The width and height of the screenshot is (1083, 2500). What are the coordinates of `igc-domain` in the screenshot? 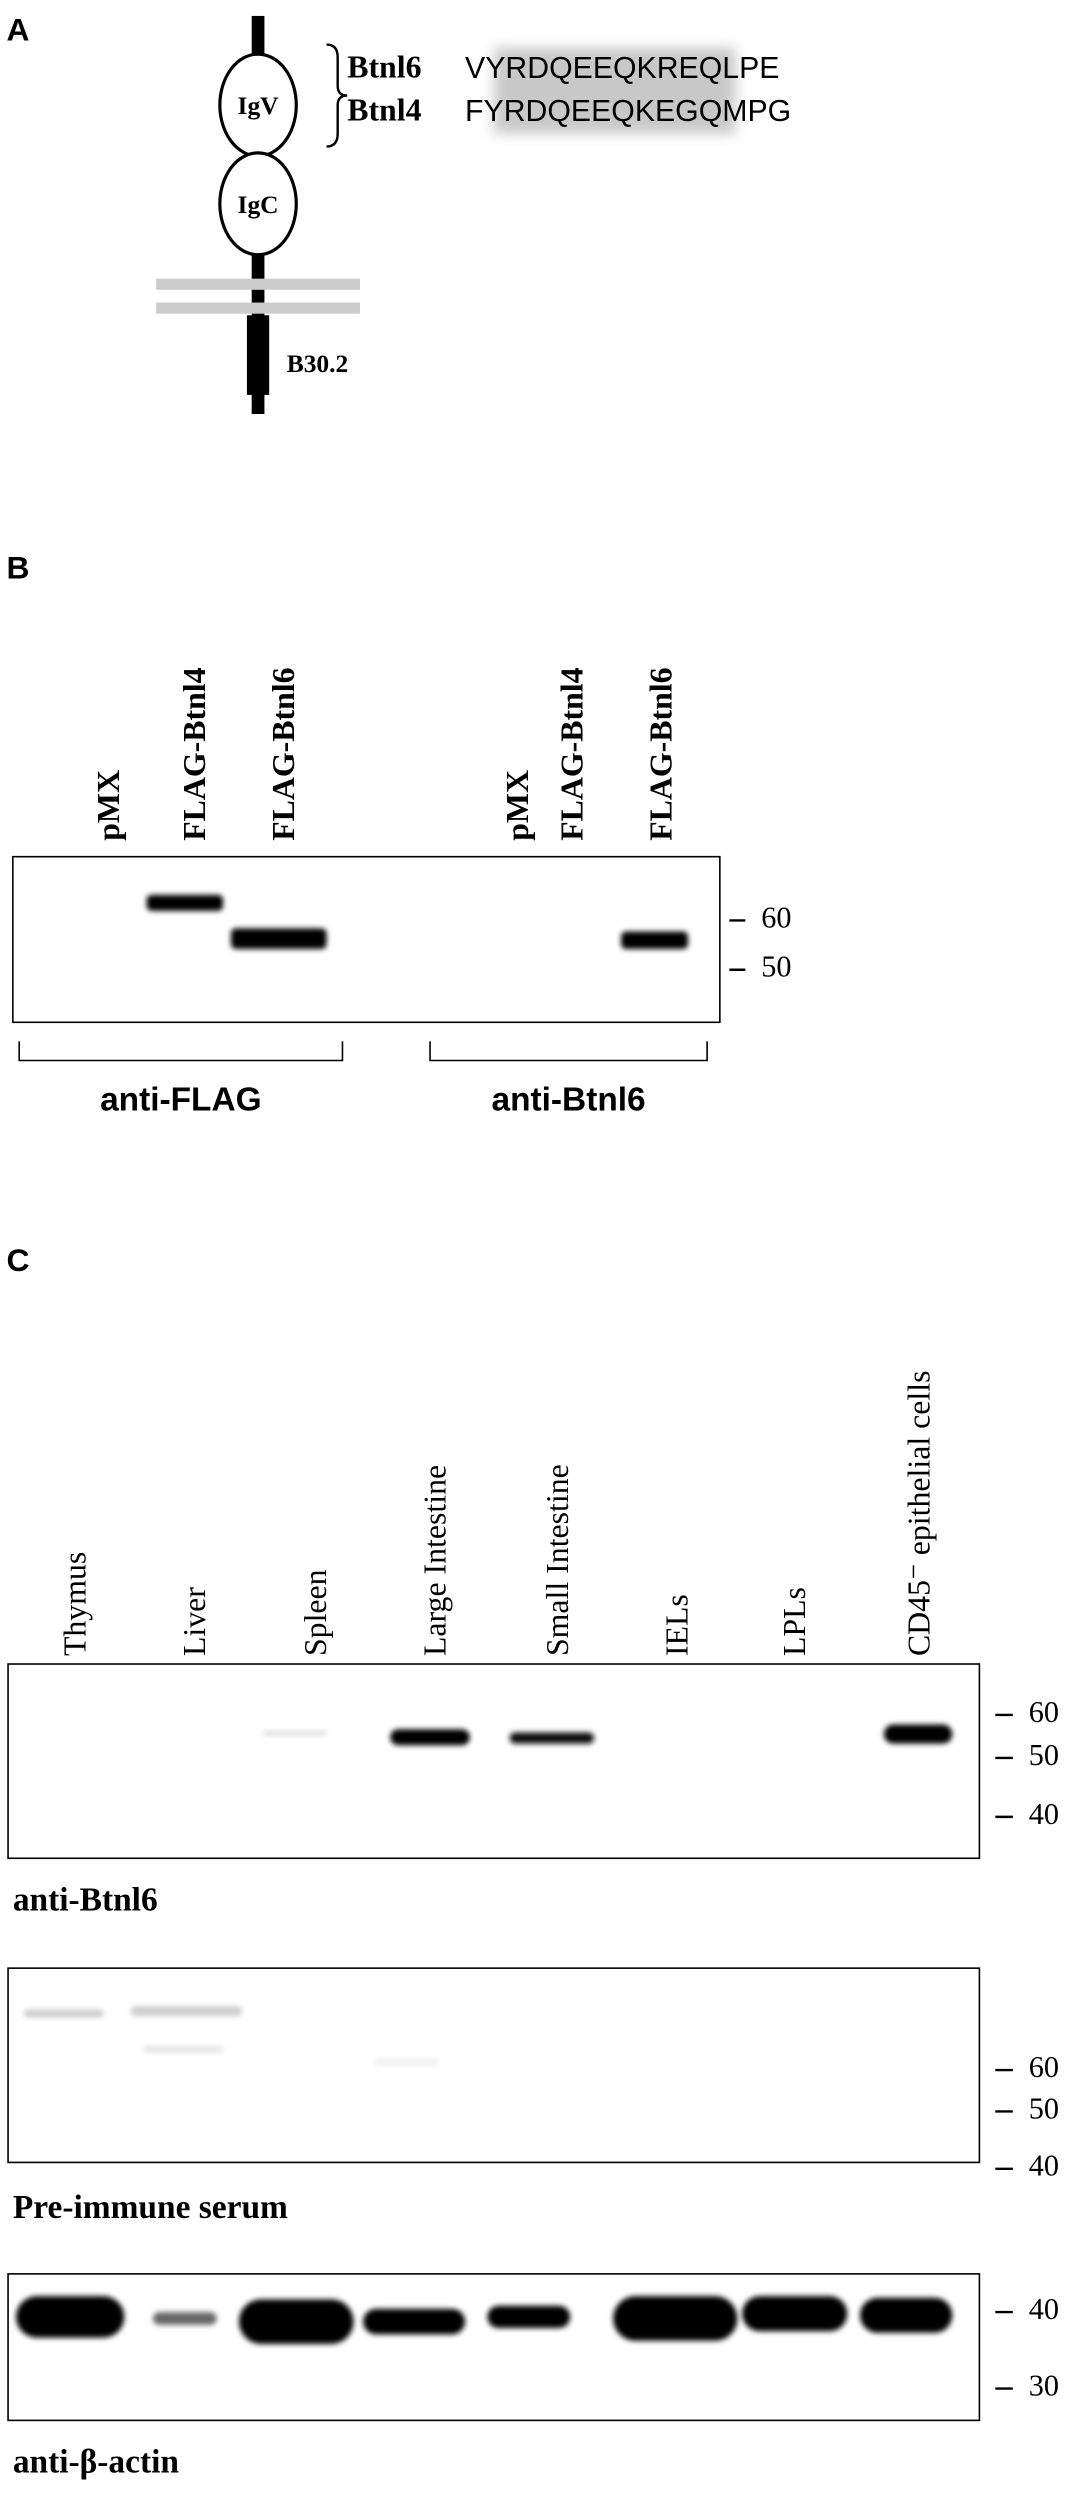 It's located at (258, 204).